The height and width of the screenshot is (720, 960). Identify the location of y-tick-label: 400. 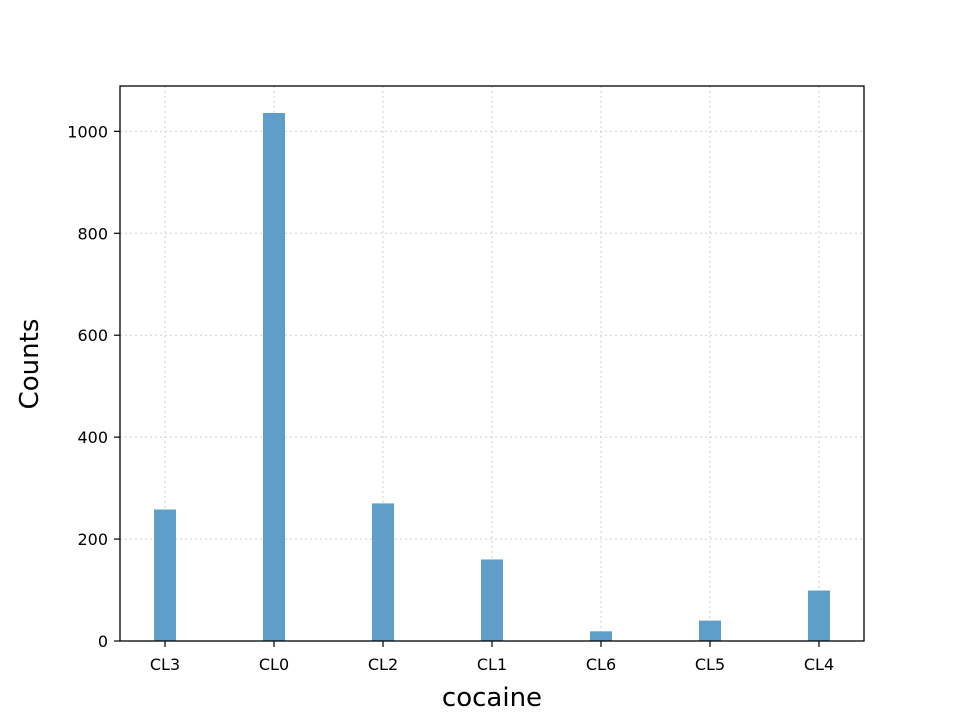
(92, 437).